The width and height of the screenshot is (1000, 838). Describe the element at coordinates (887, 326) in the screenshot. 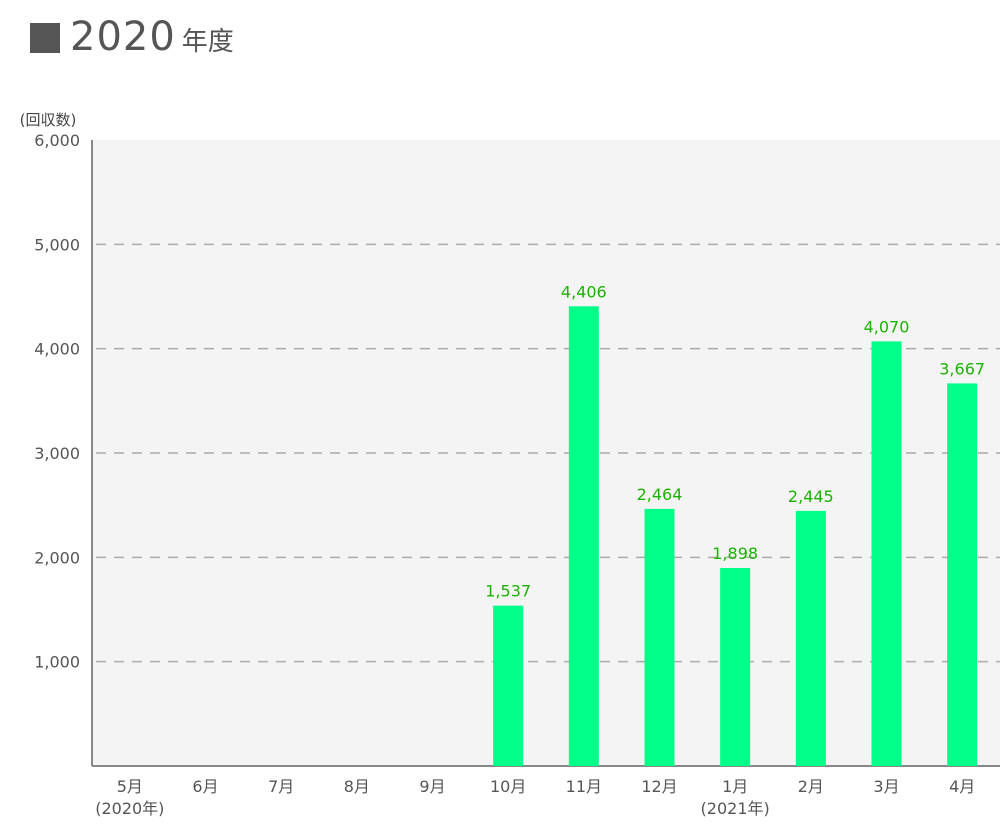

I see `data-label: 4,070` at that location.